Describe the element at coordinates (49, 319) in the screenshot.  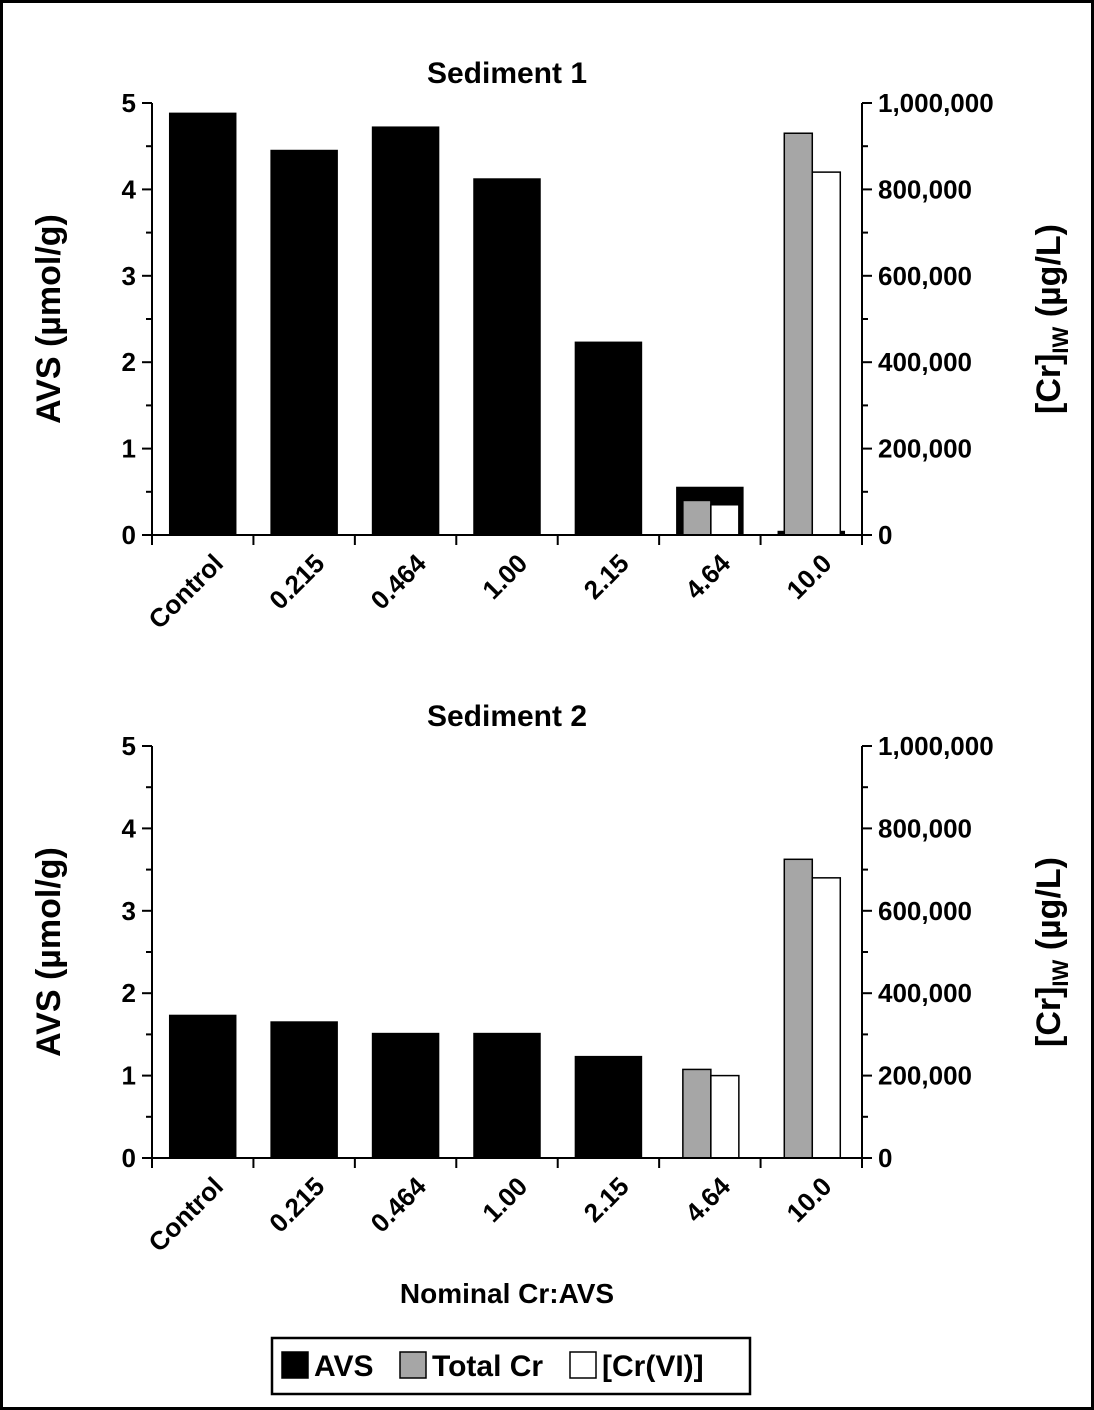
I see `chart1-y-axis-title: AVS (µmol/g)` at that location.